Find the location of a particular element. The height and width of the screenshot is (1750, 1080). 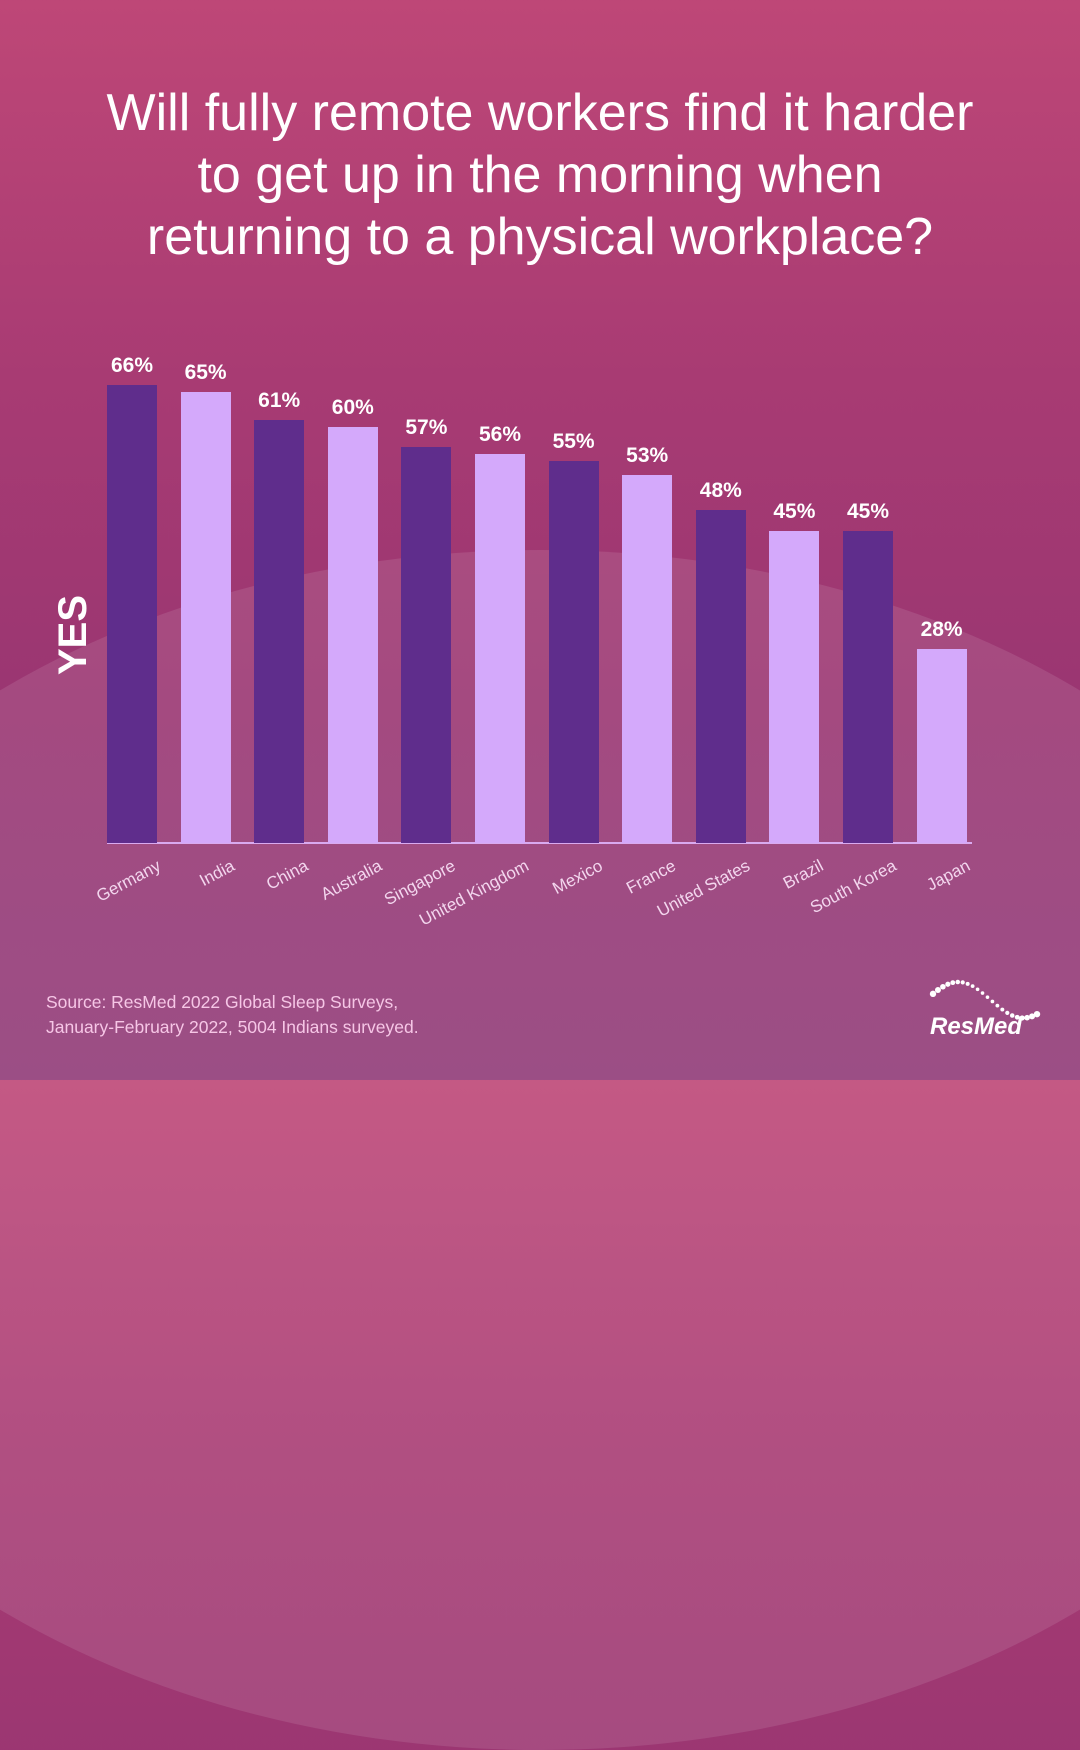

bar-japan is located at coordinates (941, 745).